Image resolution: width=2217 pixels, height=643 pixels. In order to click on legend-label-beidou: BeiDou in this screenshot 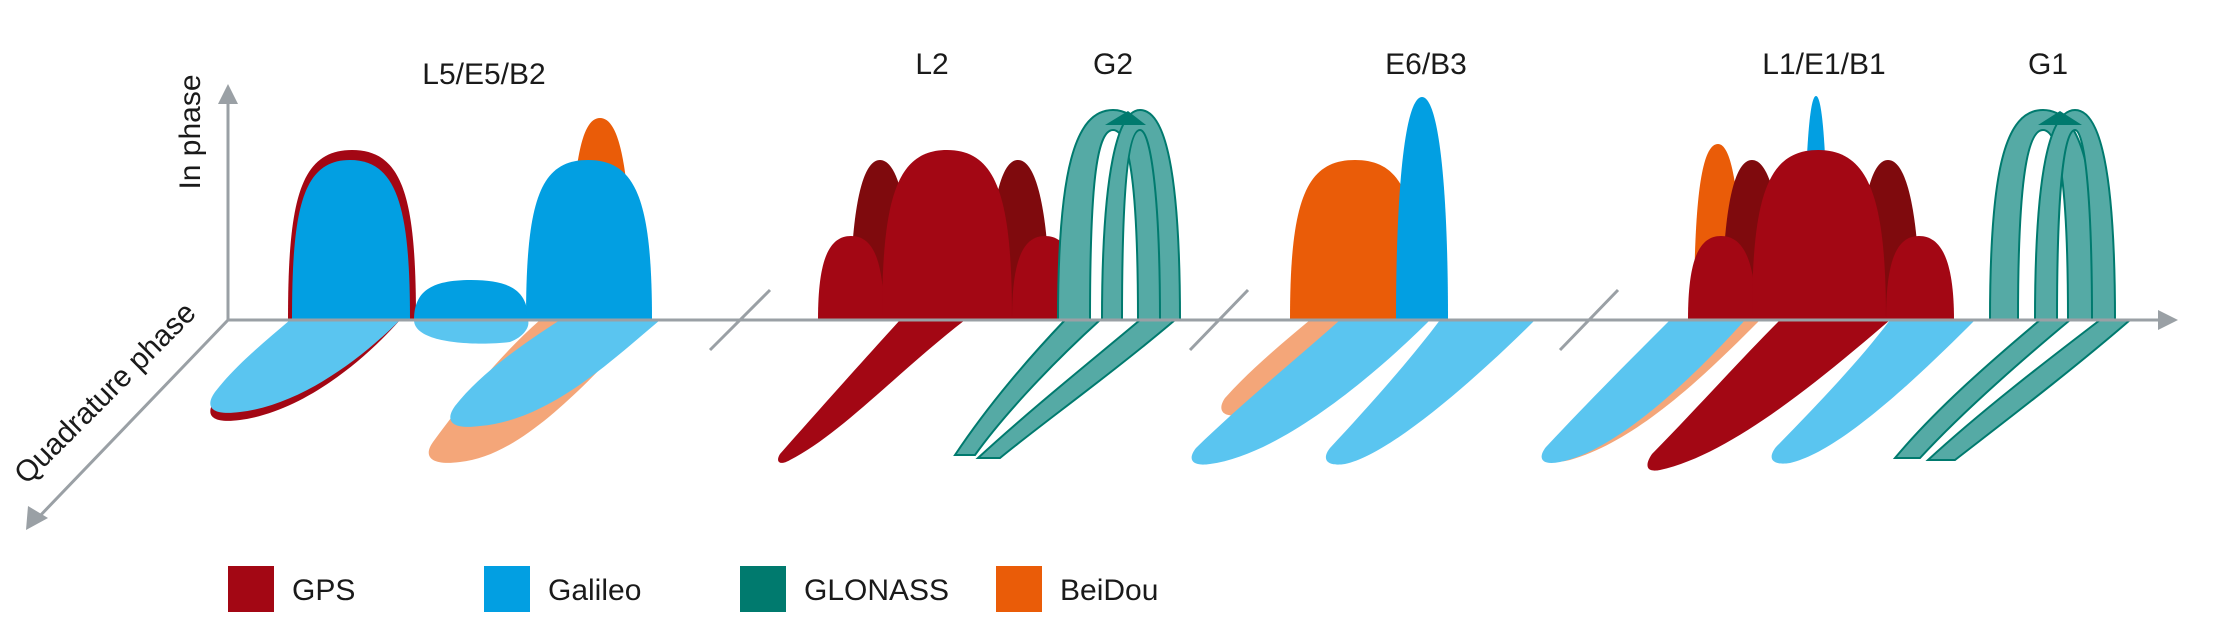, I will do `click(1109, 590)`.